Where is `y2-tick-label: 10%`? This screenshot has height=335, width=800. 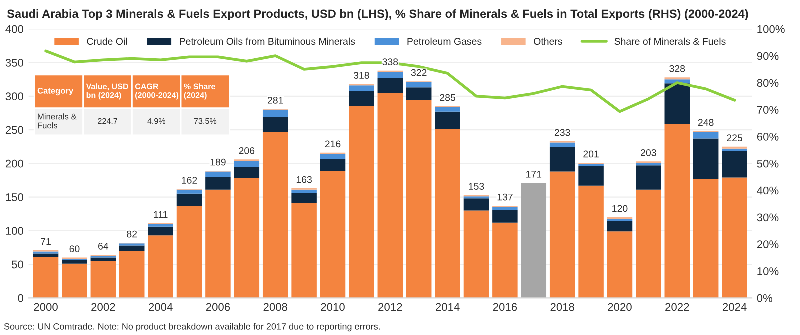
y2-tick-label: 10% is located at coordinates (768, 272).